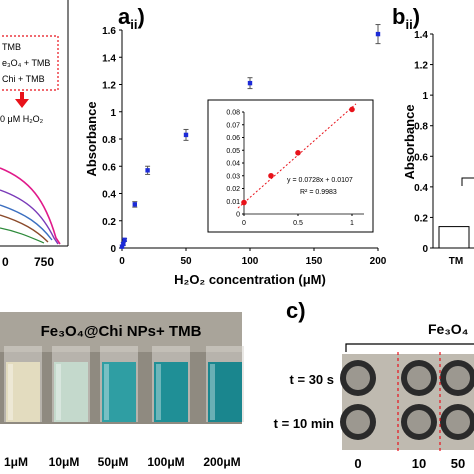 This screenshot has height=474, width=474. I want to click on inset-x-tick-label: 1, so click(352, 223).